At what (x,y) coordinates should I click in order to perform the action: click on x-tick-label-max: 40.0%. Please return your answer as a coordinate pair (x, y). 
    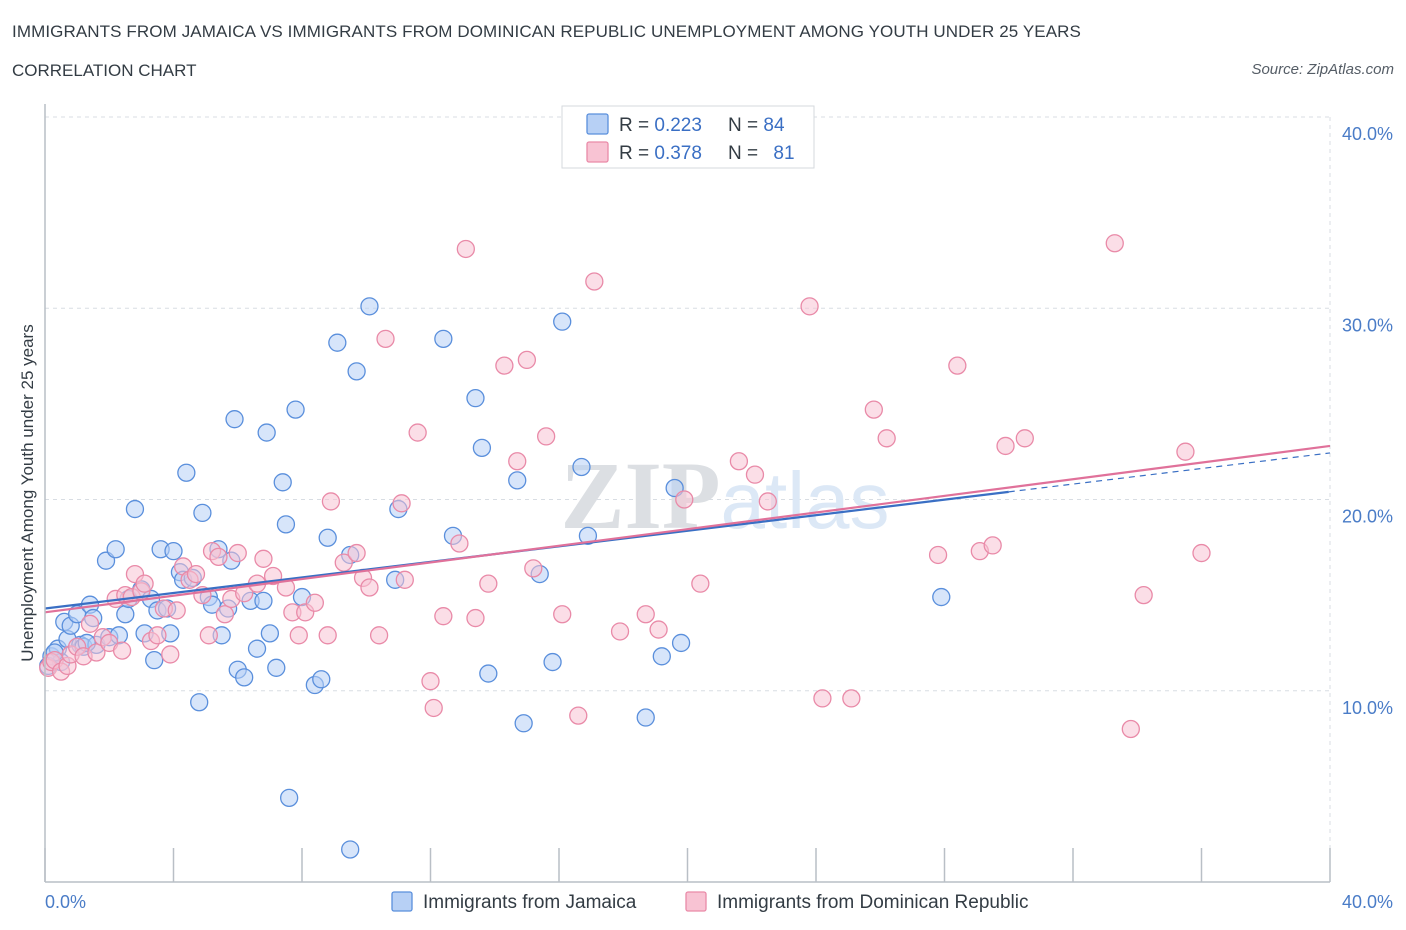
    Looking at the image, I should click on (1367, 902).